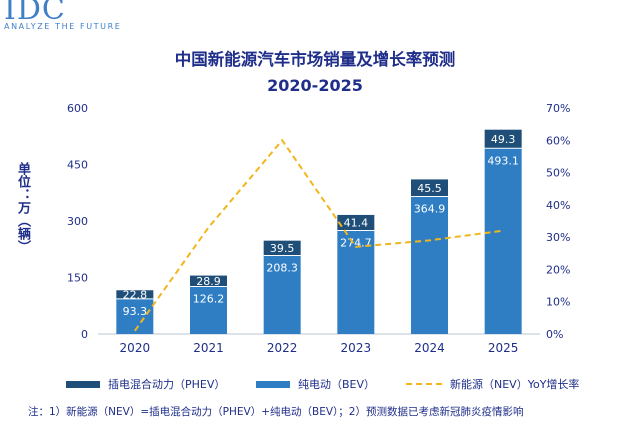 The height and width of the screenshot is (434, 630). What do you see at coordinates (430, 209) in the screenshot?
I see `data-label-bev: 364.9` at bounding box center [430, 209].